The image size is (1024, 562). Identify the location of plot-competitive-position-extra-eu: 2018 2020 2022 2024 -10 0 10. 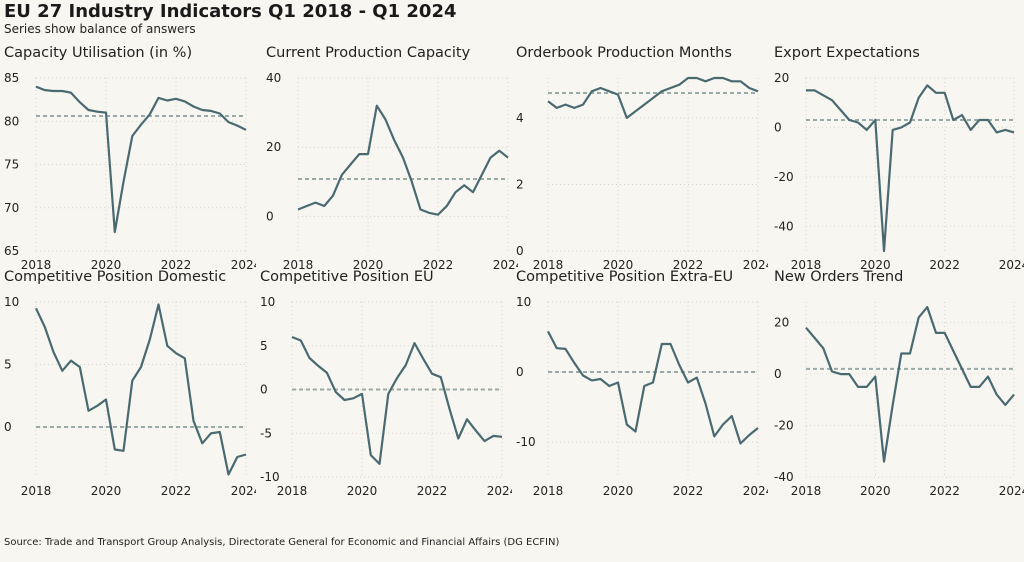
(642, 396).